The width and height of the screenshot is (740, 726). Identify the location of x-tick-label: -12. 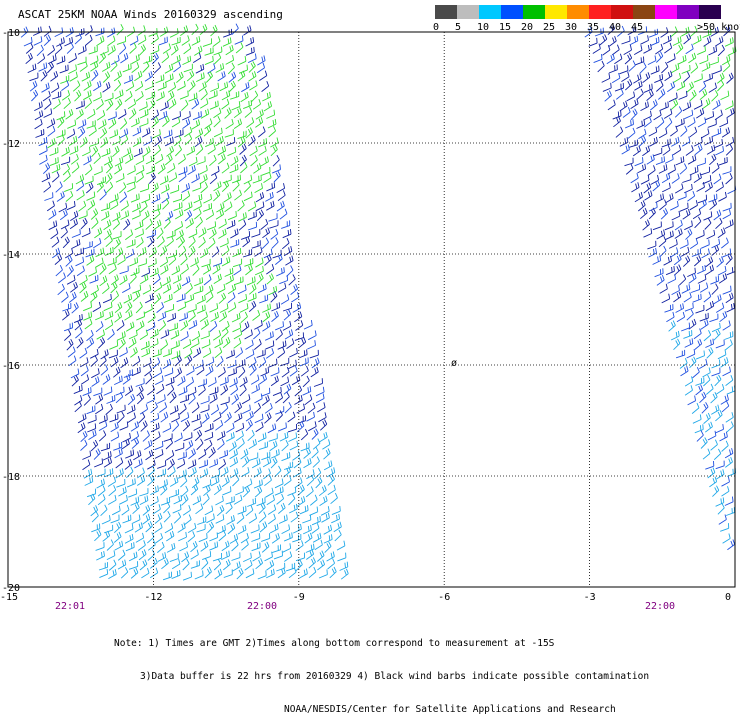
(153, 597).